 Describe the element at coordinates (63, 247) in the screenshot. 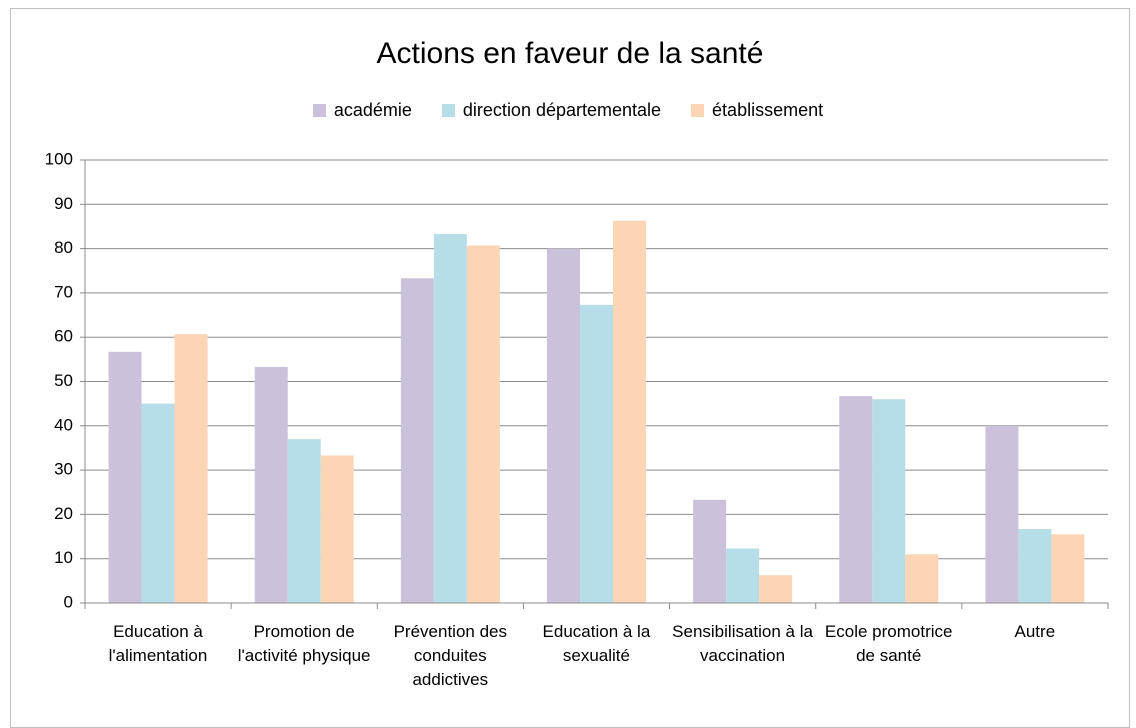

I see `y-tick-label: 80` at that location.